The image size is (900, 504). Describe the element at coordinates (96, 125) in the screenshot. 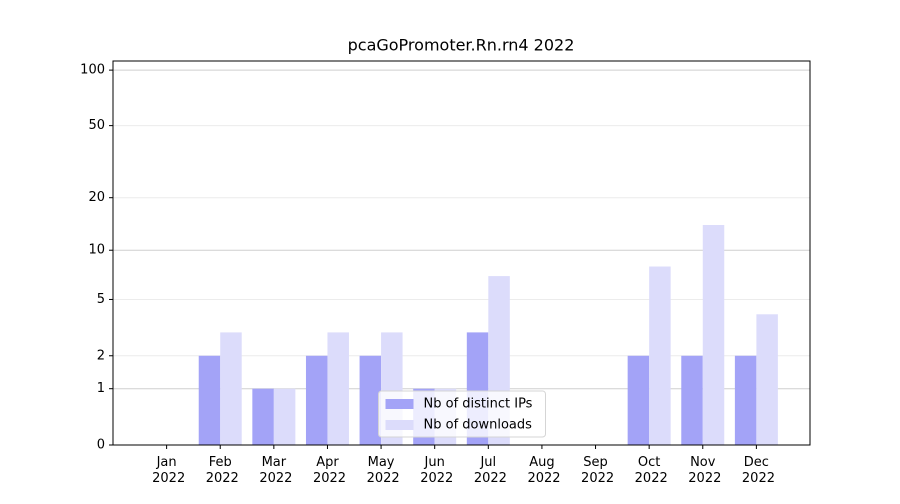

I see `y-tick-label: 50` at that location.